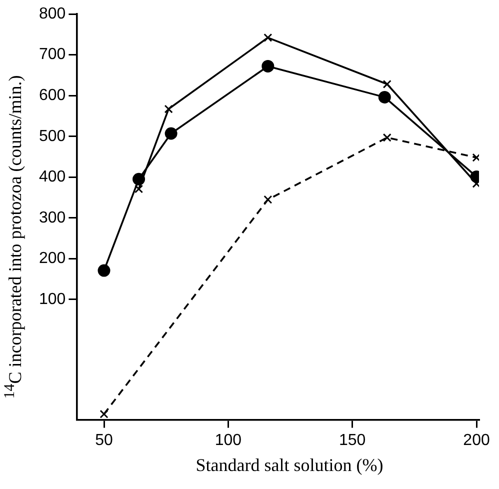 The image size is (499, 489). Describe the element at coordinates (352, 440) in the screenshot. I see `x-tick-label: 150` at that location.